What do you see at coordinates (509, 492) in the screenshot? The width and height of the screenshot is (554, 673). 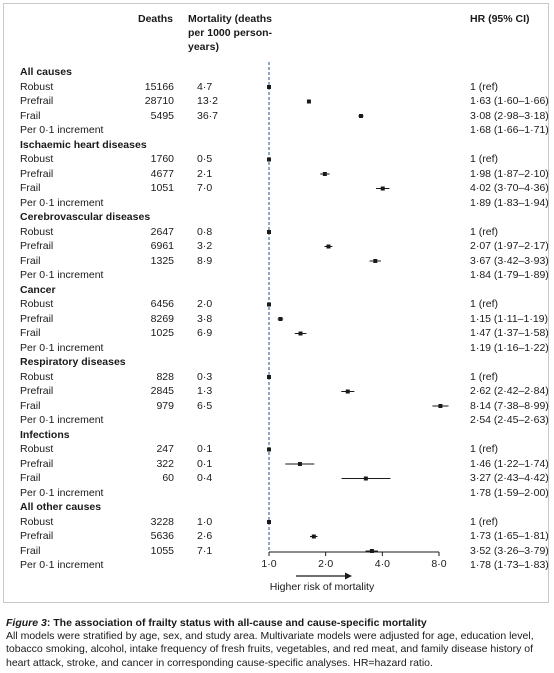 I see `hr-ci-text: 1·78 (1·59–2·00)` at bounding box center [509, 492].